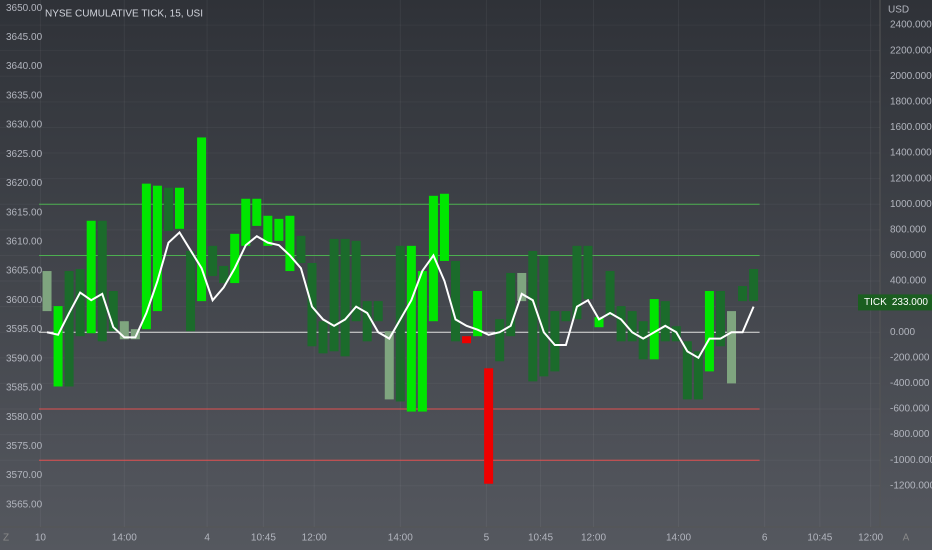  I want to click on y-tick-label: 3620.00, so click(24, 183).